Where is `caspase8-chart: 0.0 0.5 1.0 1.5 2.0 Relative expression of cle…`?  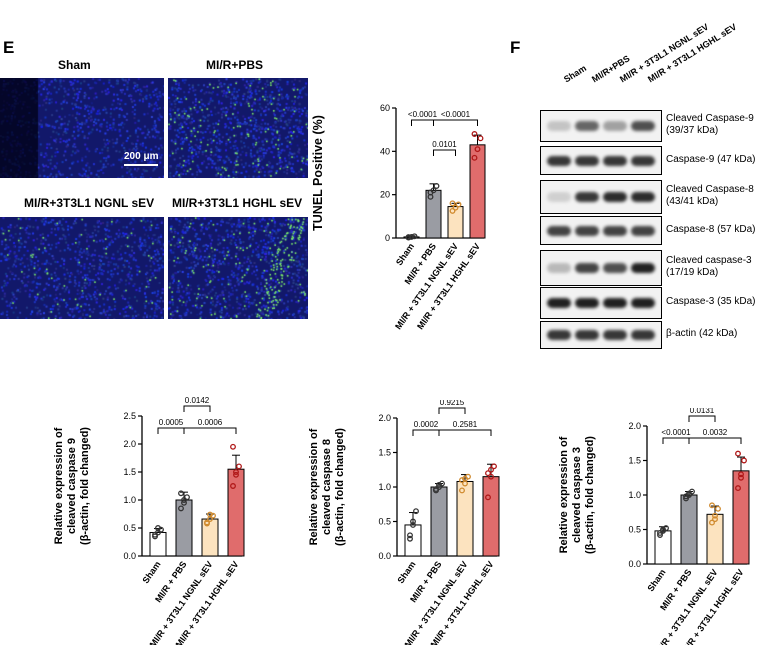 caspase8-chart: 0.0 0.5 1.0 1.5 2.0 Relative expression of cle… is located at coordinates (404, 522).